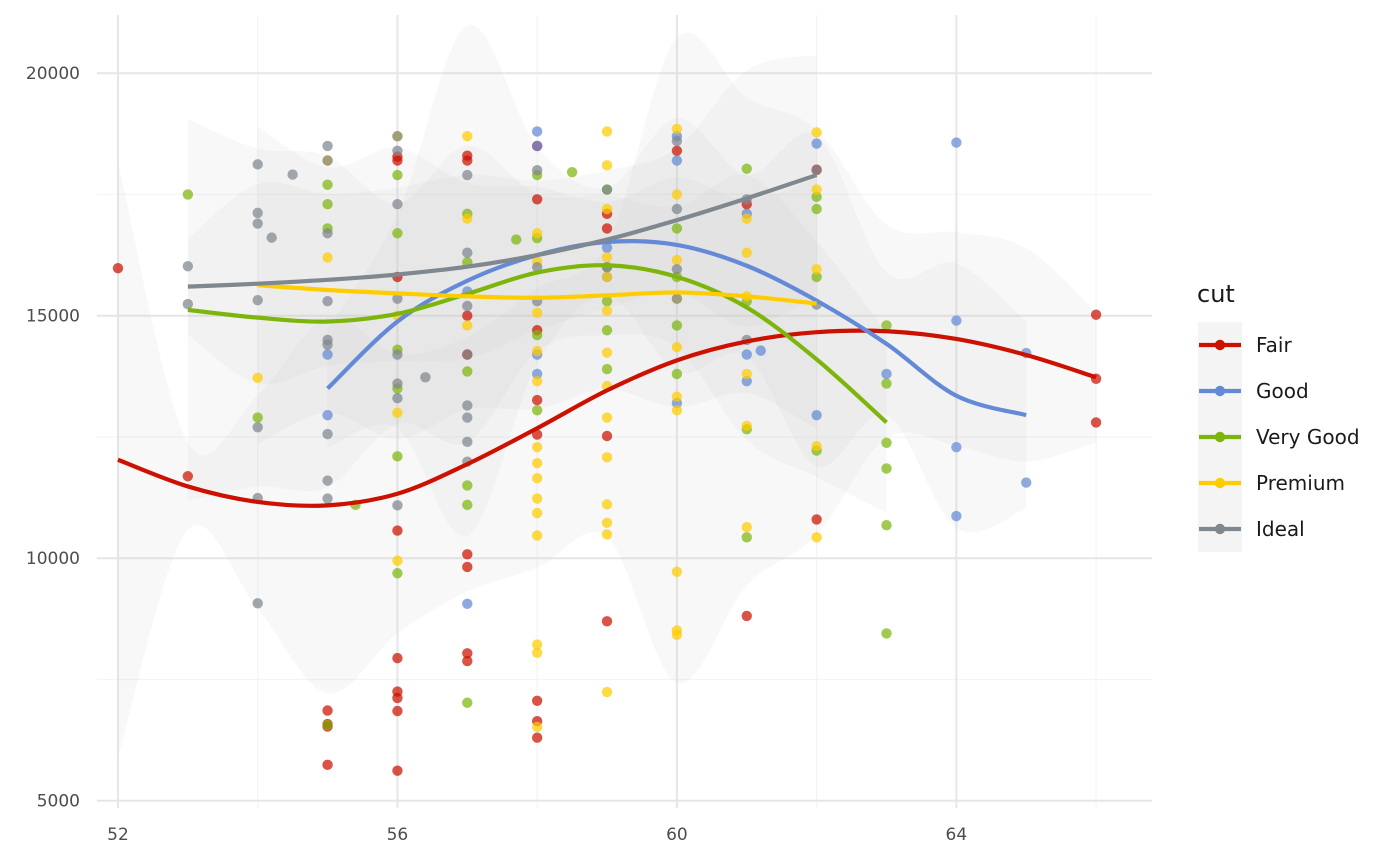 Image resolution: width=1400 pixels, height=866 pixels. What do you see at coordinates (1216, 294) in the screenshot?
I see `legend-title: cut` at bounding box center [1216, 294].